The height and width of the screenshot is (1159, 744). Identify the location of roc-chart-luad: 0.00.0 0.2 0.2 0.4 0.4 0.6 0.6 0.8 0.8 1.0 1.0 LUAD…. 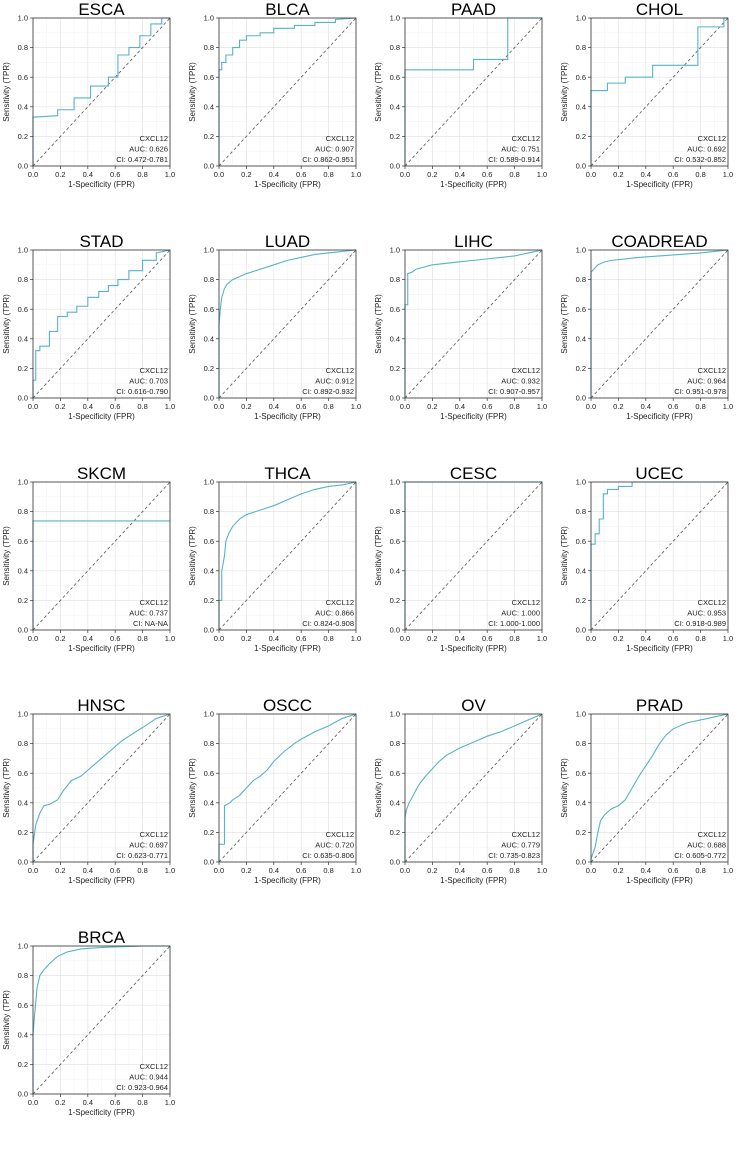
(274, 326).